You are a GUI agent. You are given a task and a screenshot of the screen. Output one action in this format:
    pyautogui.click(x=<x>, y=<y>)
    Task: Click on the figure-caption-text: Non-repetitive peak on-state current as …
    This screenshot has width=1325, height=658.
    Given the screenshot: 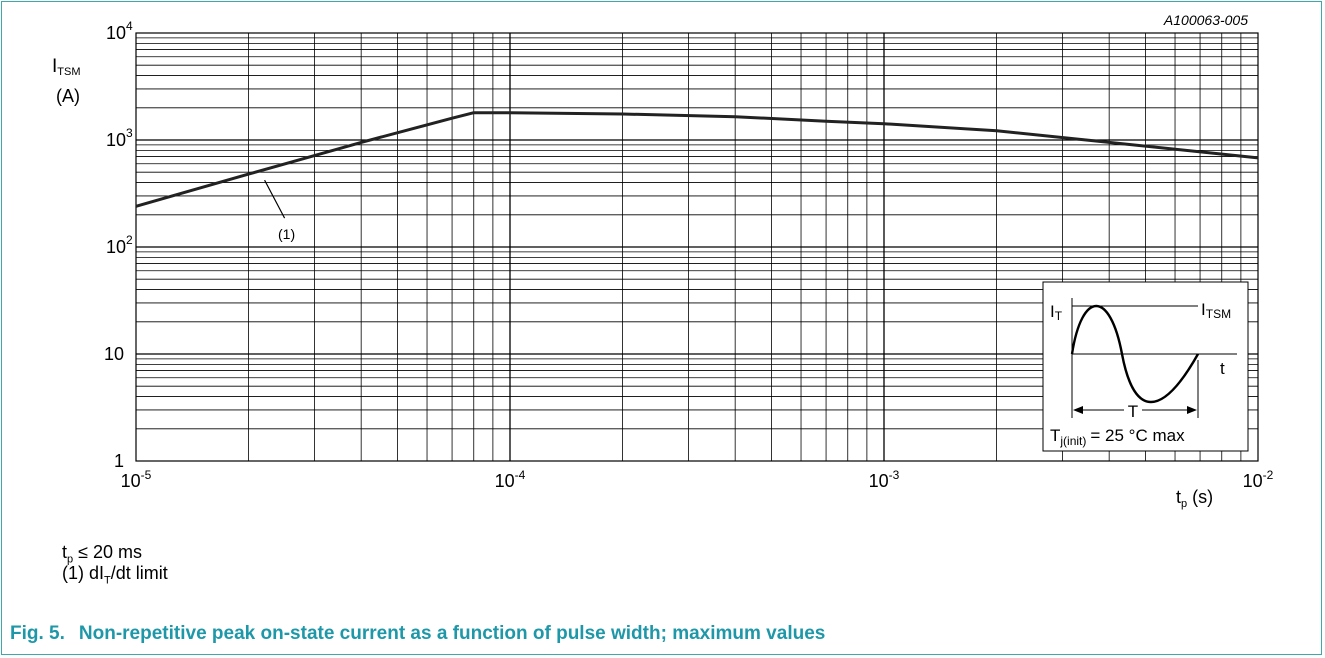 What is the action you would take?
    pyautogui.click(x=452, y=633)
    